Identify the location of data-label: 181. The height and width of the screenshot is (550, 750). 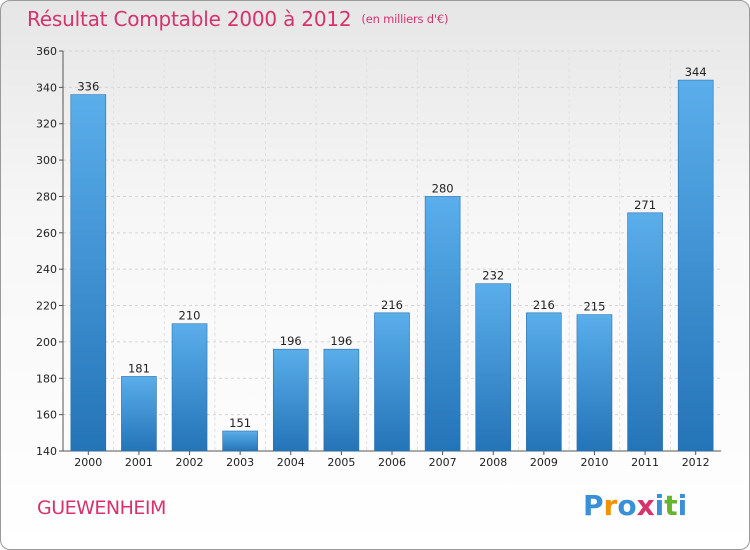
(139, 368).